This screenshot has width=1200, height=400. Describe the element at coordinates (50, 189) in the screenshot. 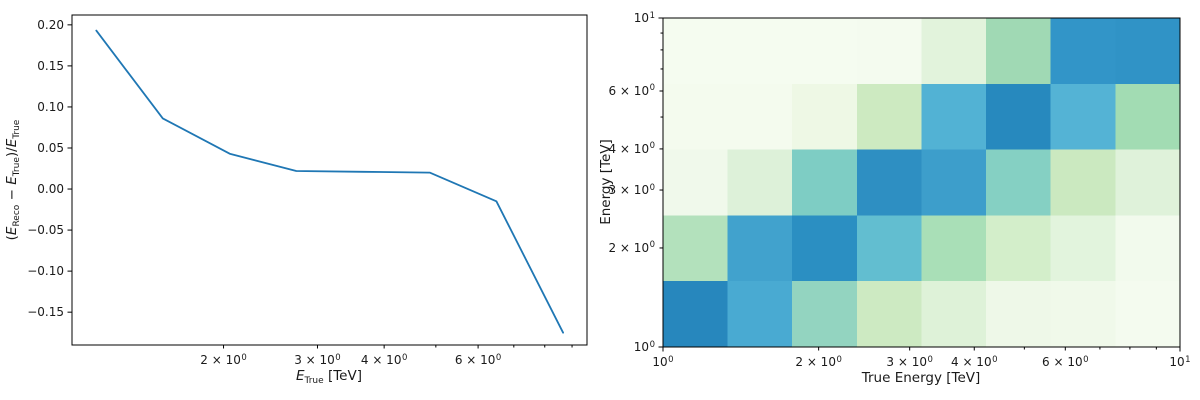

I see `left-y-tick-label: 0.00` at that location.